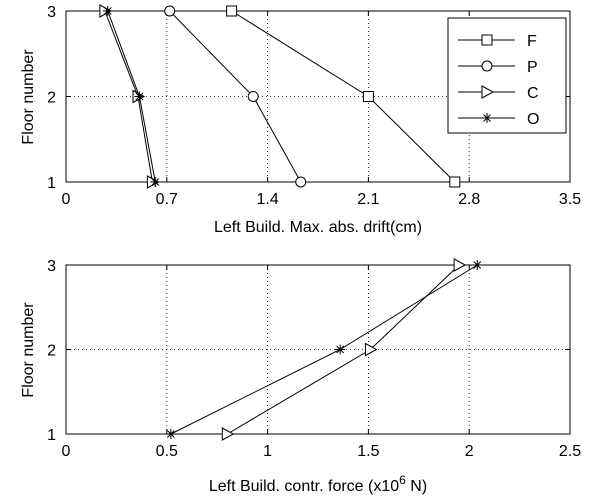 Image resolution: width=597 pixels, height=502 pixels. What do you see at coordinates (267, 451) in the screenshot?
I see `force-x-tick-label: 1` at bounding box center [267, 451].